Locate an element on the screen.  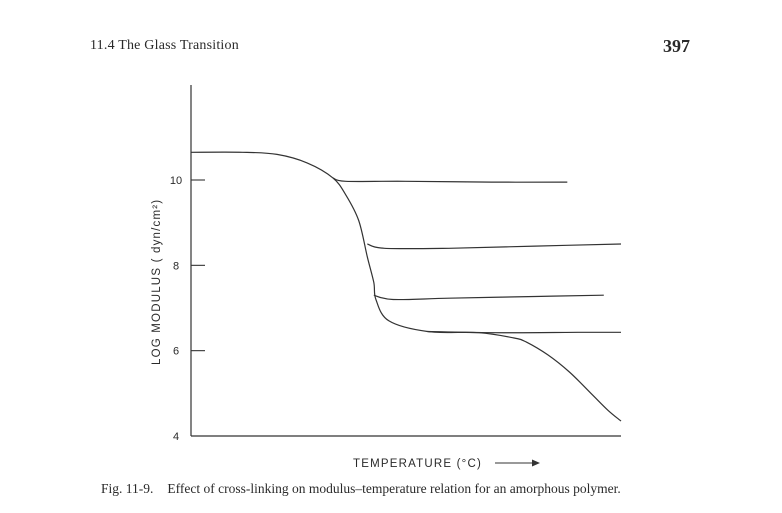
y-tick-label: 4 is located at coordinates (176, 437).